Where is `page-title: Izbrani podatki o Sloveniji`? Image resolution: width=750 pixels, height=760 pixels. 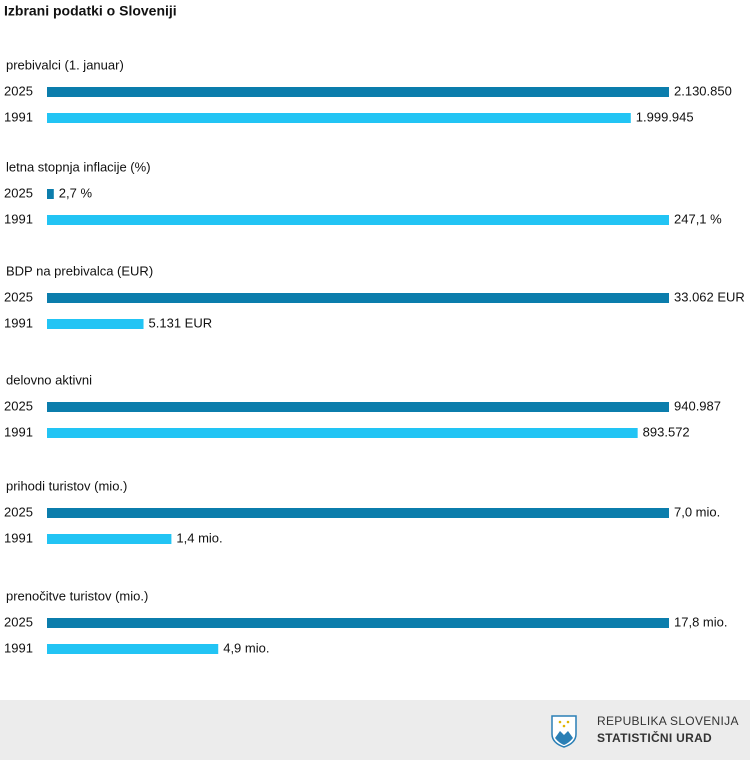
page-title: Izbrani podatki o Sloveniji is located at coordinates (90, 11).